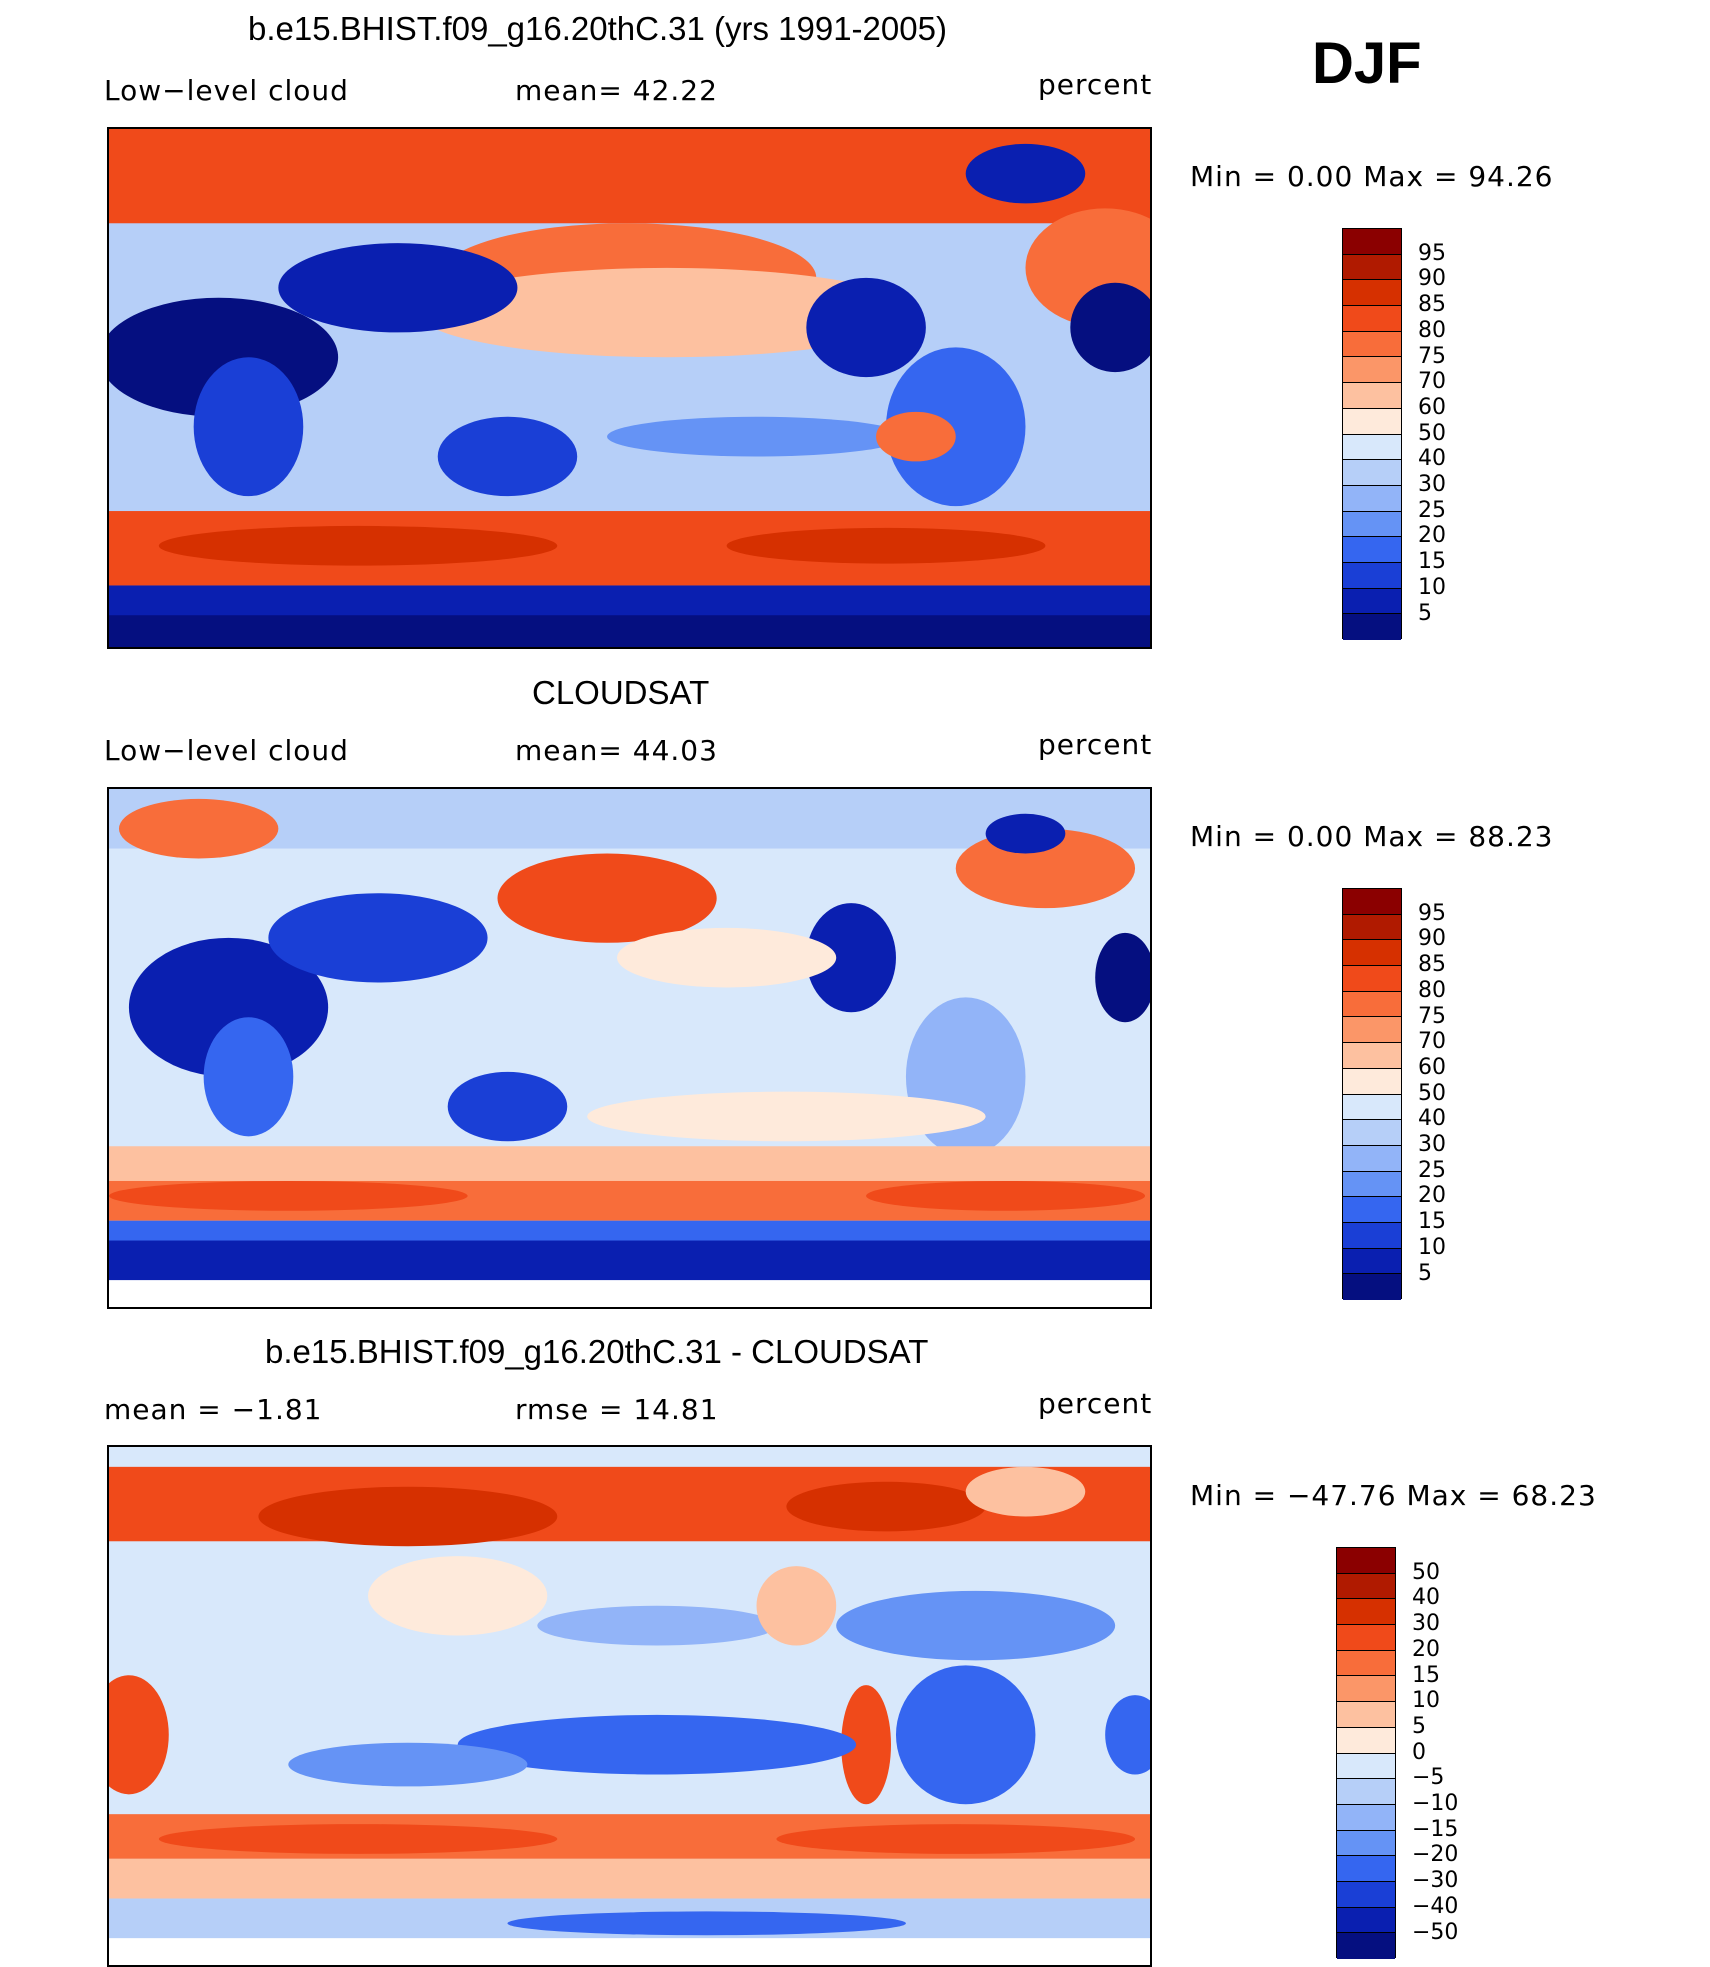  What do you see at coordinates (1435, 1855) in the screenshot?
I see `panel3-colorbar-label: −20` at bounding box center [1435, 1855].